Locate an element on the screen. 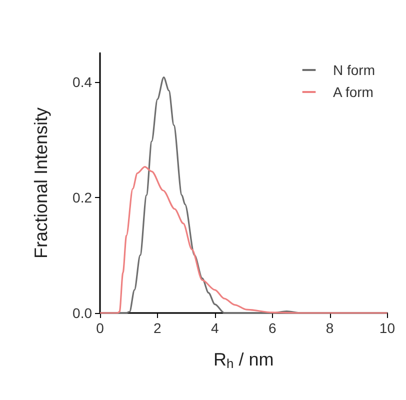 The width and height of the screenshot is (406, 400). x-tick-label: 10 is located at coordinates (387, 328).